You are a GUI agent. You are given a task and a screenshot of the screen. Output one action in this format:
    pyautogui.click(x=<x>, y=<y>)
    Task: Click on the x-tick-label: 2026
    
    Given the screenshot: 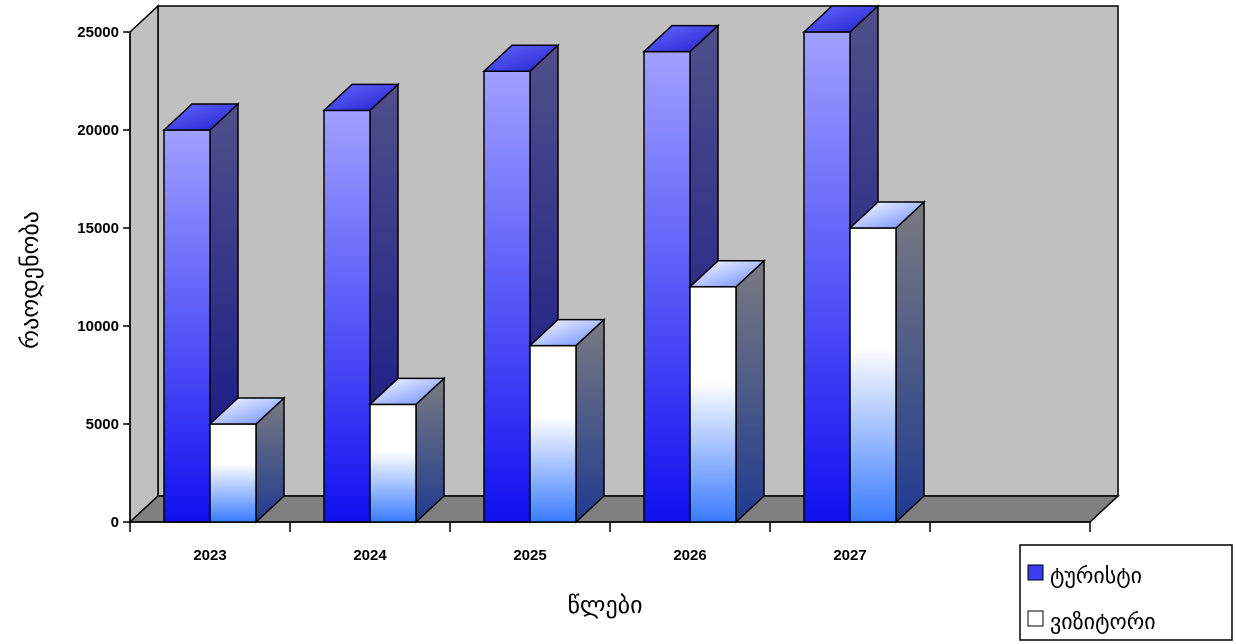 What is the action you would take?
    pyautogui.click(x=689, y=555)
    